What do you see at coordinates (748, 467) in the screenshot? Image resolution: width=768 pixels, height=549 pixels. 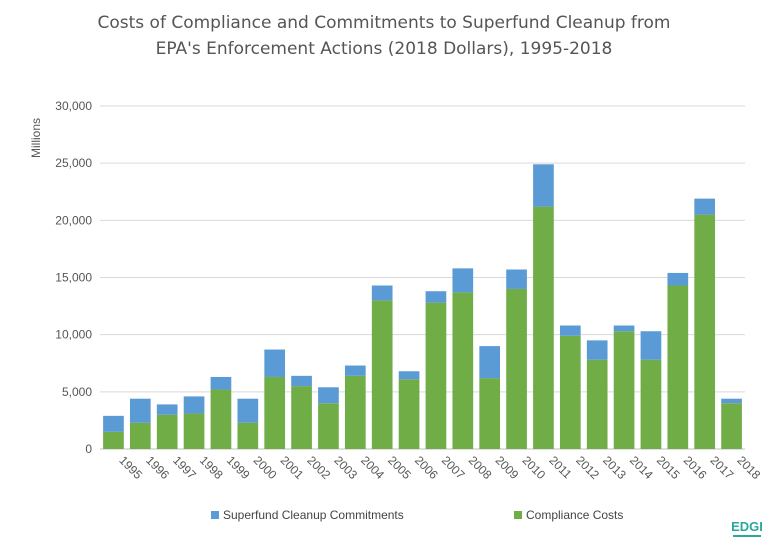 I see `x-tick-label: 2018` at bounding box center [748, 467].